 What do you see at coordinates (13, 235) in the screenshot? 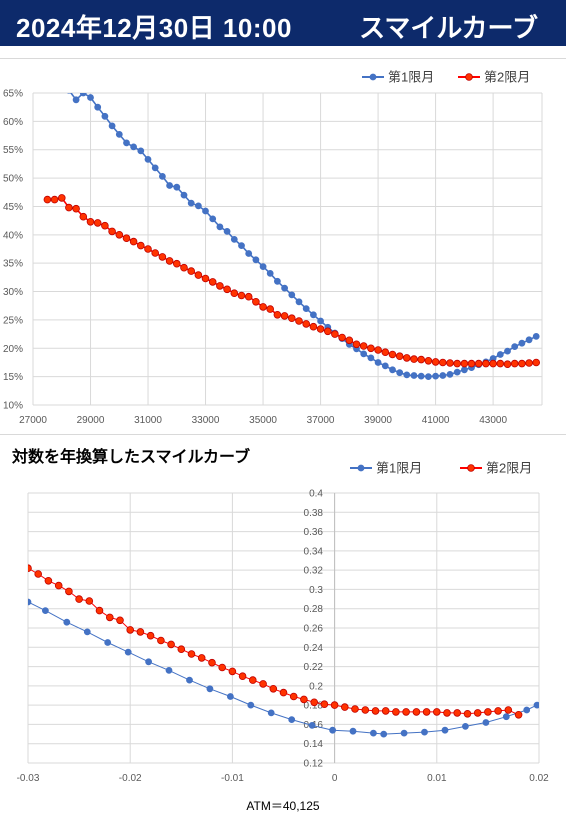
I see `y-tick-label: 40%` at bounding box center [13, 235].